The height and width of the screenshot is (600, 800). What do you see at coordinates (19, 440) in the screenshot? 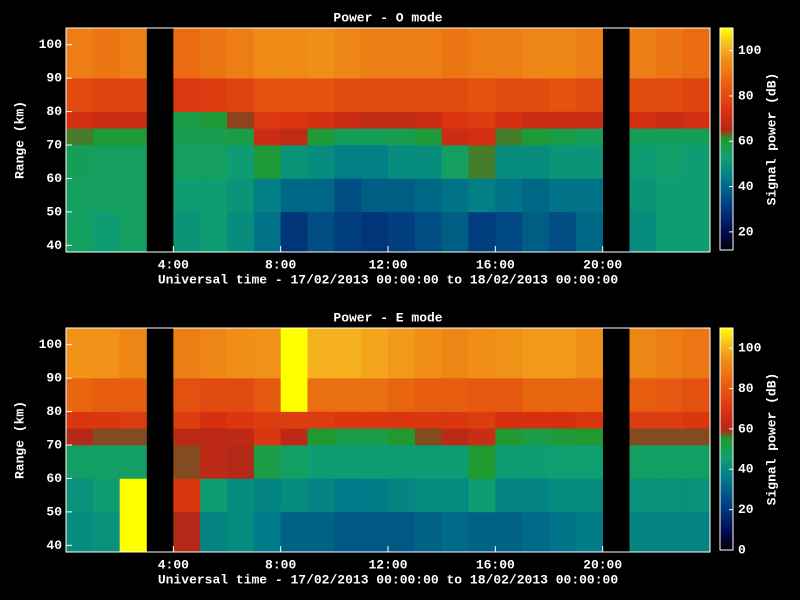
I see `y-axis-label: Range (km)` at bounding box center [19, 440].